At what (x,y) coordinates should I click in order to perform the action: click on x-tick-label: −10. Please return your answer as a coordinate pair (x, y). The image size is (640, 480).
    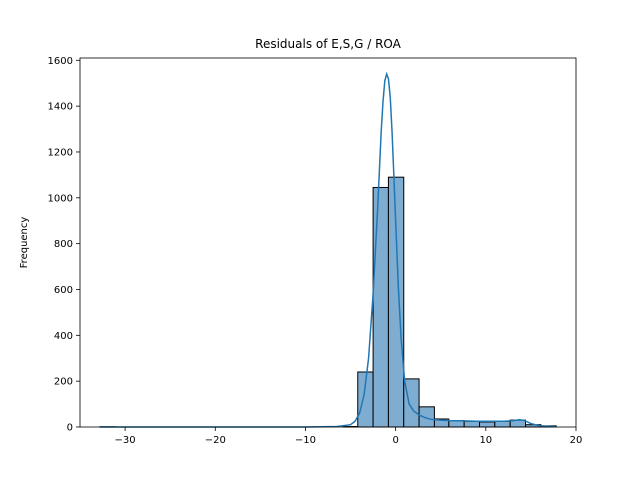
    Looking at the image, I should click on (305, 440).